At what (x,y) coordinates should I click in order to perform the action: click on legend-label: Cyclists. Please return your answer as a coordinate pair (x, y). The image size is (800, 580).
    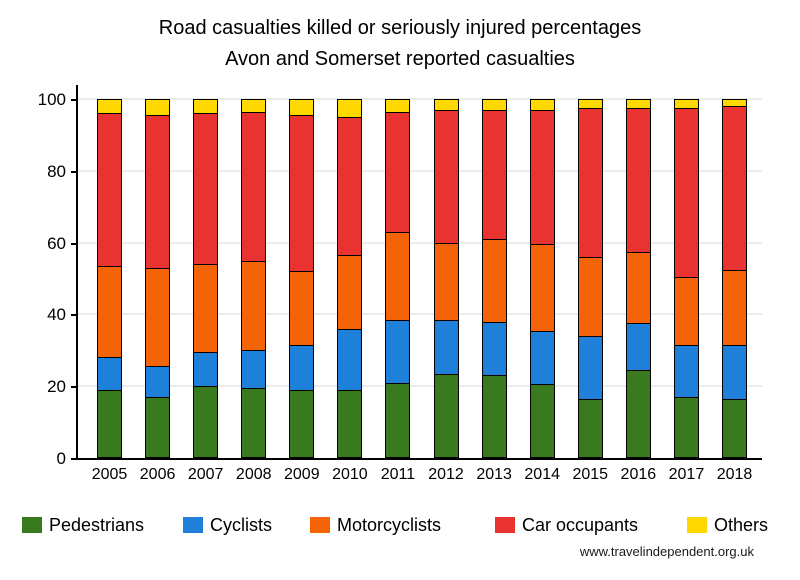
    Looking at the image, I should click on (241, 525).